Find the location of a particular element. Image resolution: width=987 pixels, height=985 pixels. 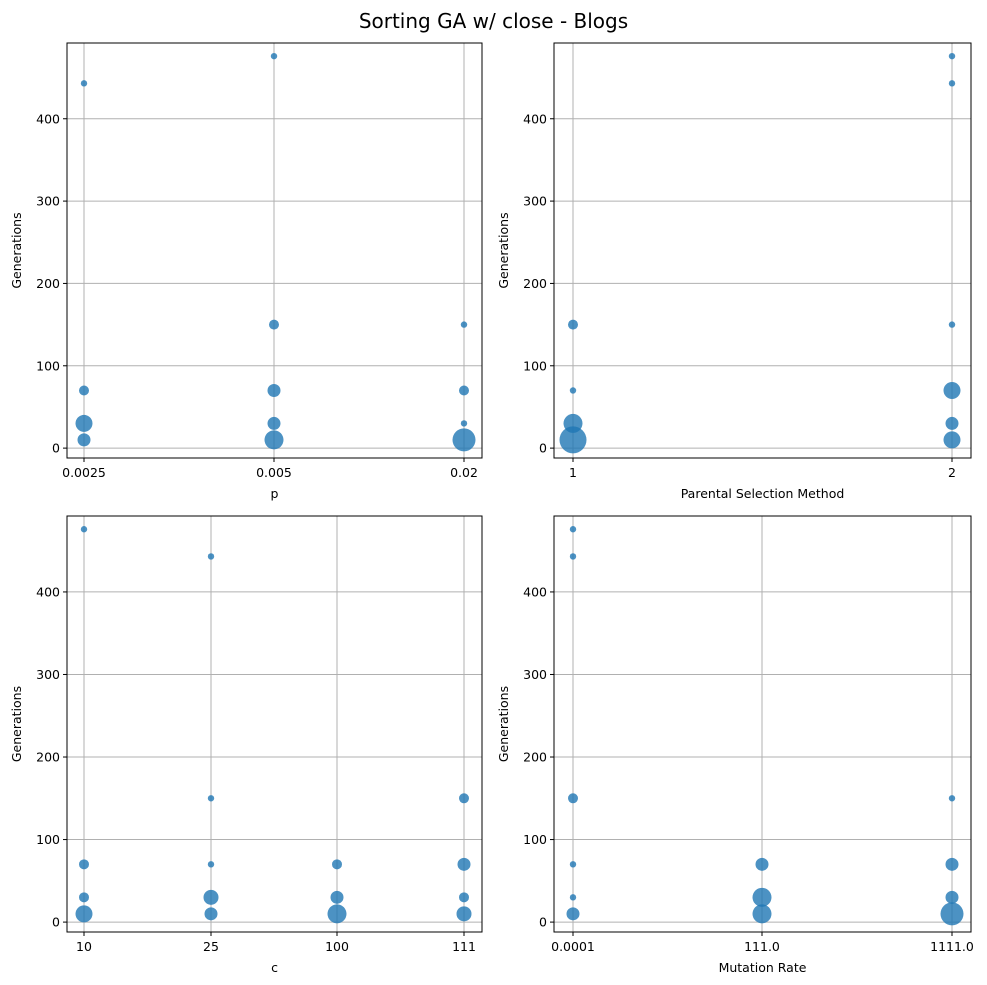

x-tick-label: 0.0001 is located at coordinates (573, 946).